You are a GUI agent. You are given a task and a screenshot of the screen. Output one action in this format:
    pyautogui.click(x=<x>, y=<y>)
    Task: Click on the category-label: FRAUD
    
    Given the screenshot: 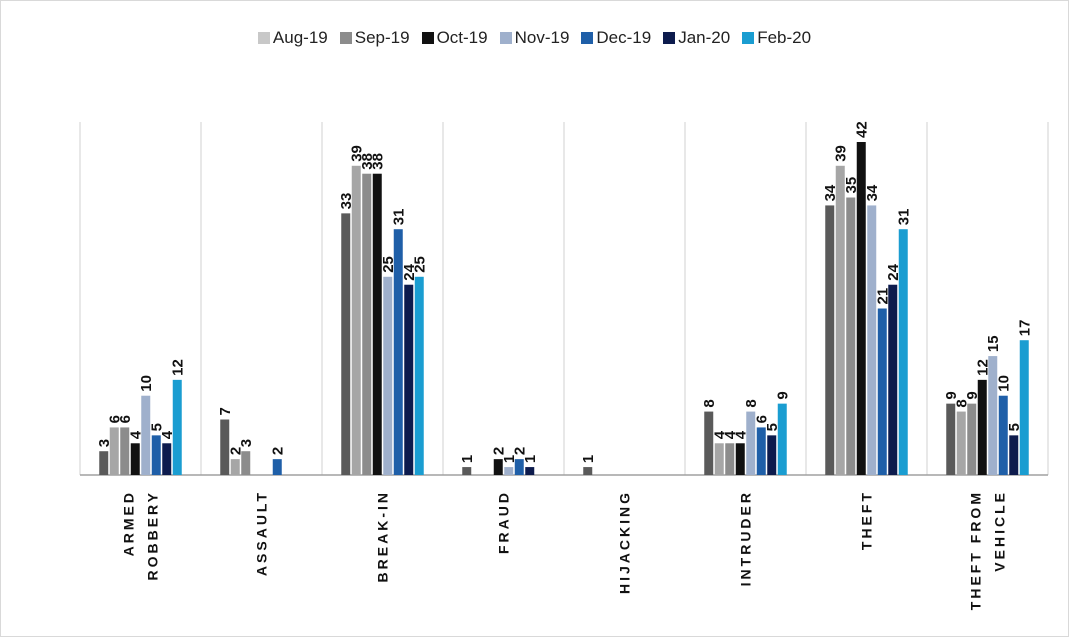 What is the action you would take?
    pyautogui.click(x=504, y=522)
    